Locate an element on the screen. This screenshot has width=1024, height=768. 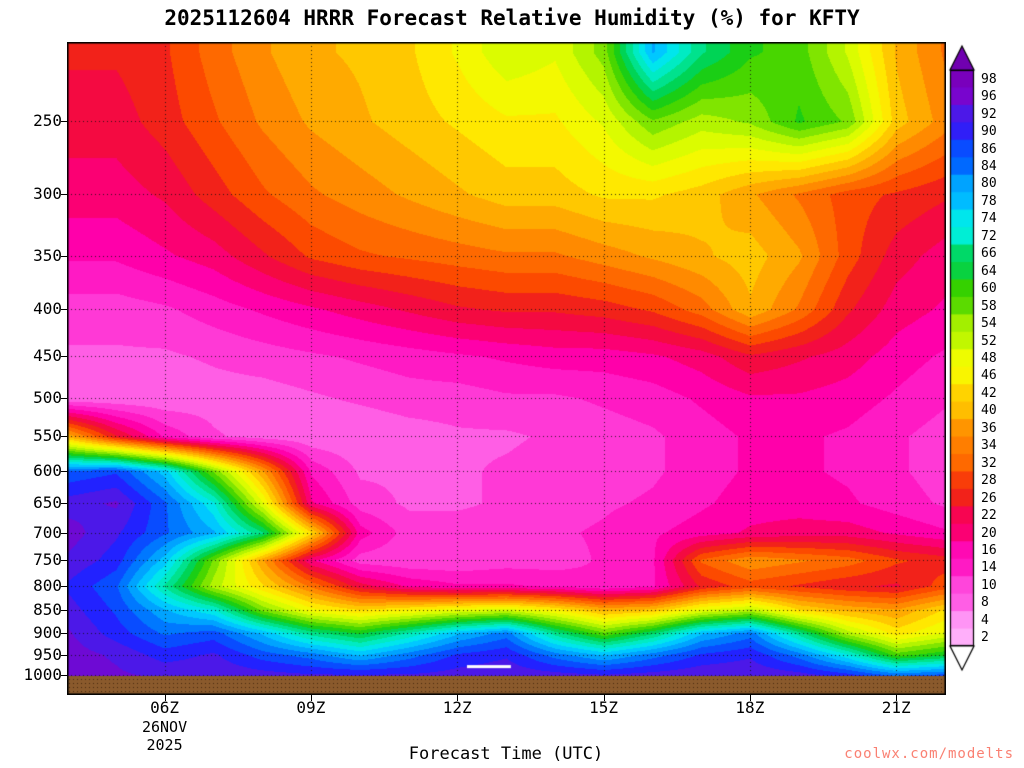
colorbar-tick-label: 36 is located at coordinates (989, 428).